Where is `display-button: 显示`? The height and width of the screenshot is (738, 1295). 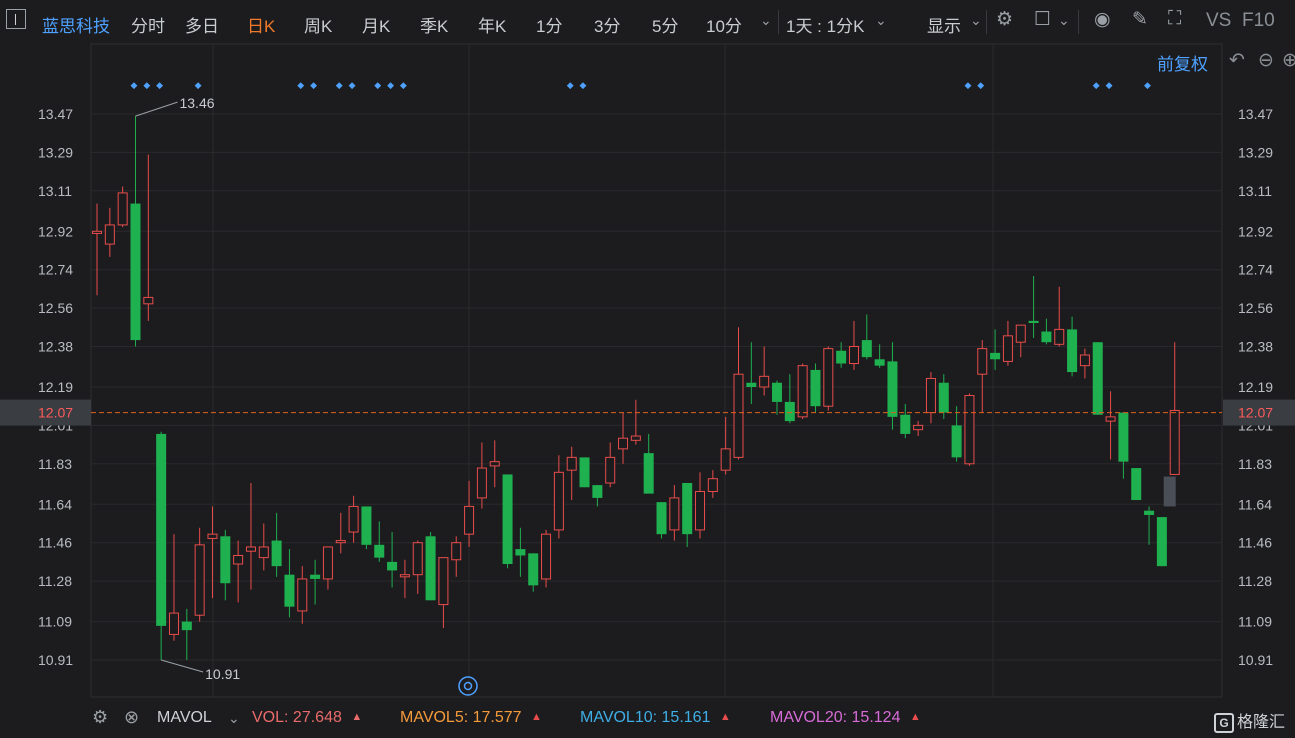
display-button: 显示 is located at coordinates (944, 26).